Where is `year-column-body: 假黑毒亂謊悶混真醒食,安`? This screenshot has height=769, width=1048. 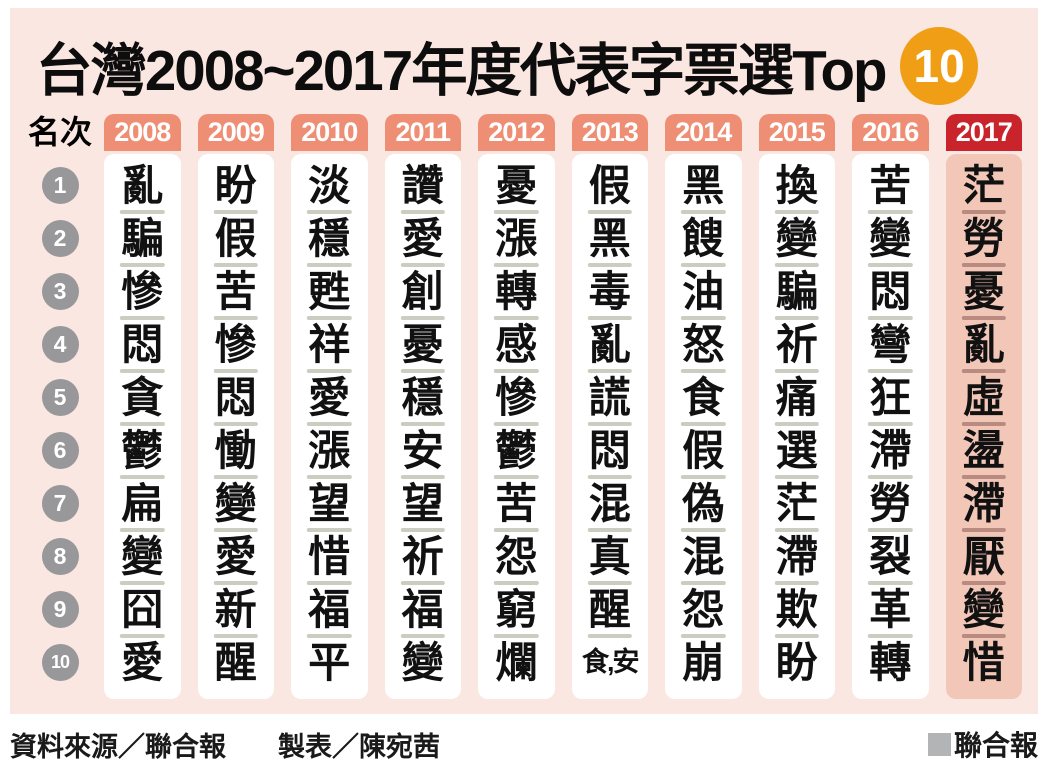
year-column-body: 假黑毒亂謊悶混真醒食,安 is located at coordinates (610, 426).